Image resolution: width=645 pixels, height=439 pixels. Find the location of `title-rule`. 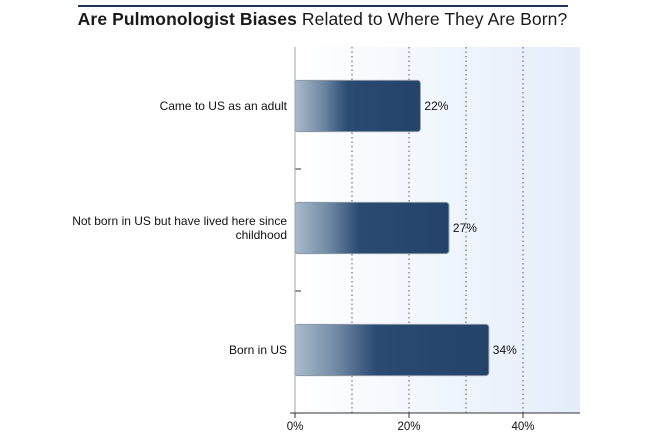

title-rule is located at coordinates (323, 6).